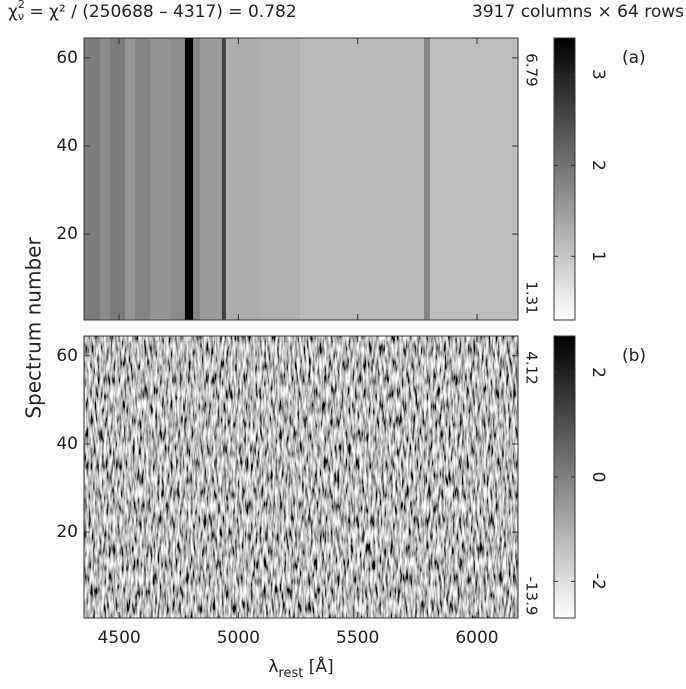 This screenshot has height=689, width=686. What do you see at coordinates (532, 367) in the screenshot?
I see `range-label: 4.12` at bounding box center [532, 367].